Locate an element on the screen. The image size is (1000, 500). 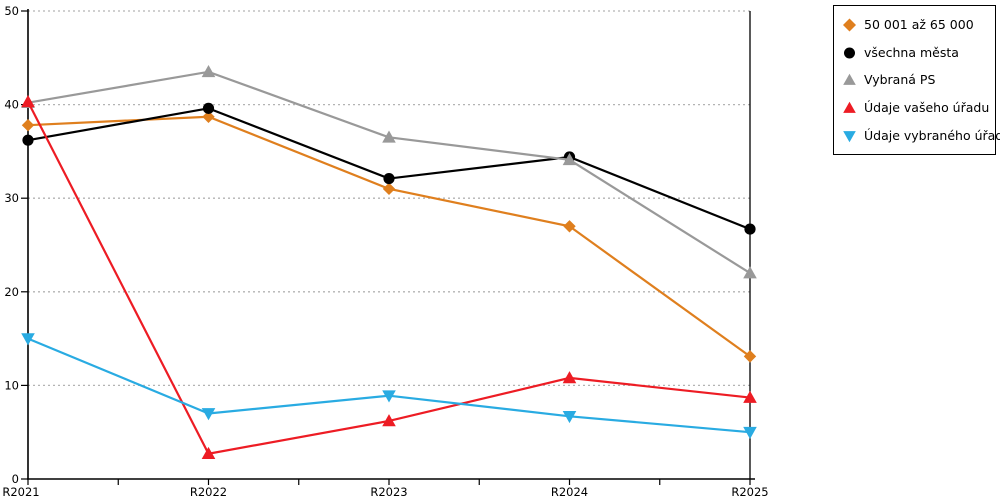
legend-item: 50 001 až 65 000 is located at coordinates (914, 24).